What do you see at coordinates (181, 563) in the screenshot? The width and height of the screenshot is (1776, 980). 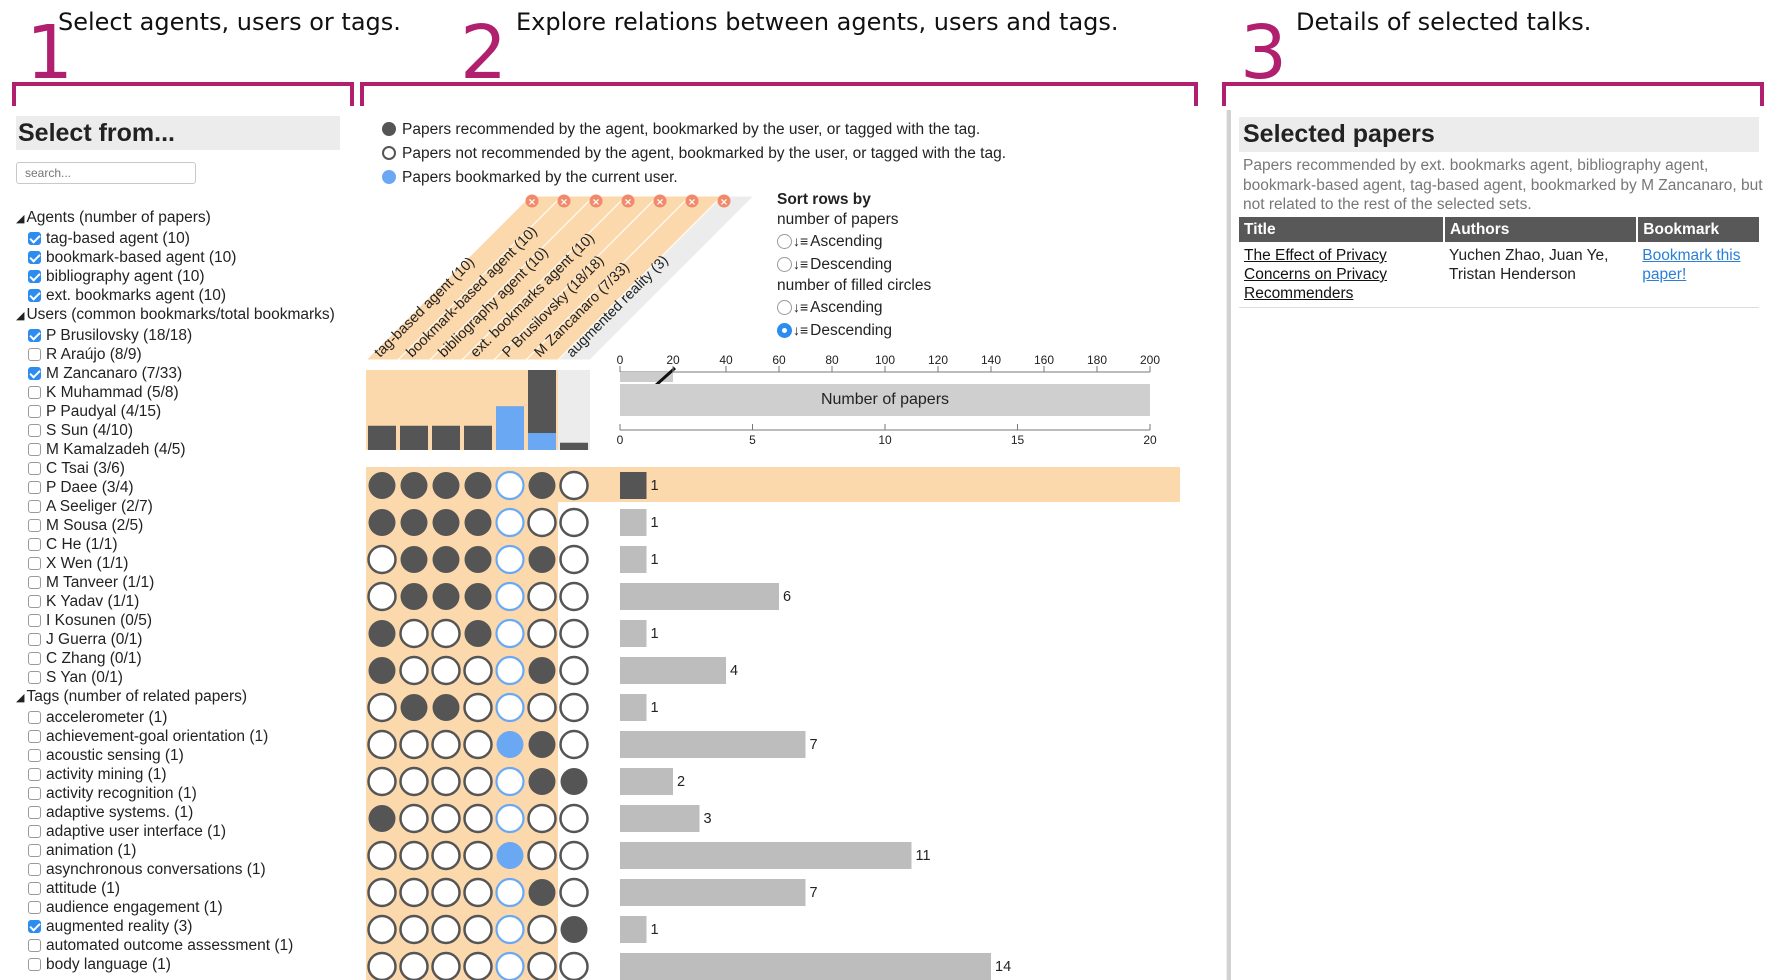 I see `tree-item: X Wen (1/1)` at bounding box center [181, 563].